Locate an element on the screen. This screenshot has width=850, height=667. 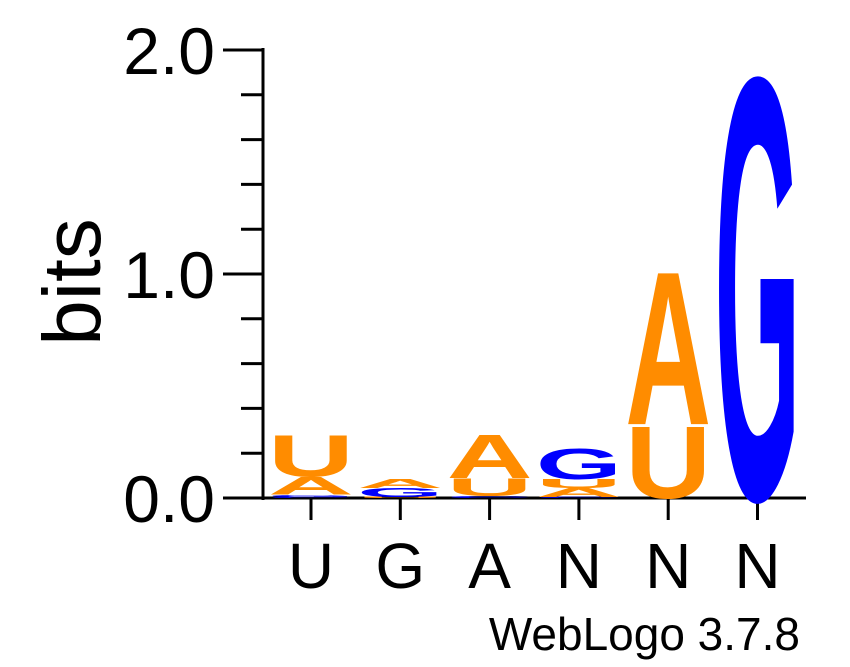
weblogo-credit: WebLogo 3.7.8 is located at coordinates (644, 634).